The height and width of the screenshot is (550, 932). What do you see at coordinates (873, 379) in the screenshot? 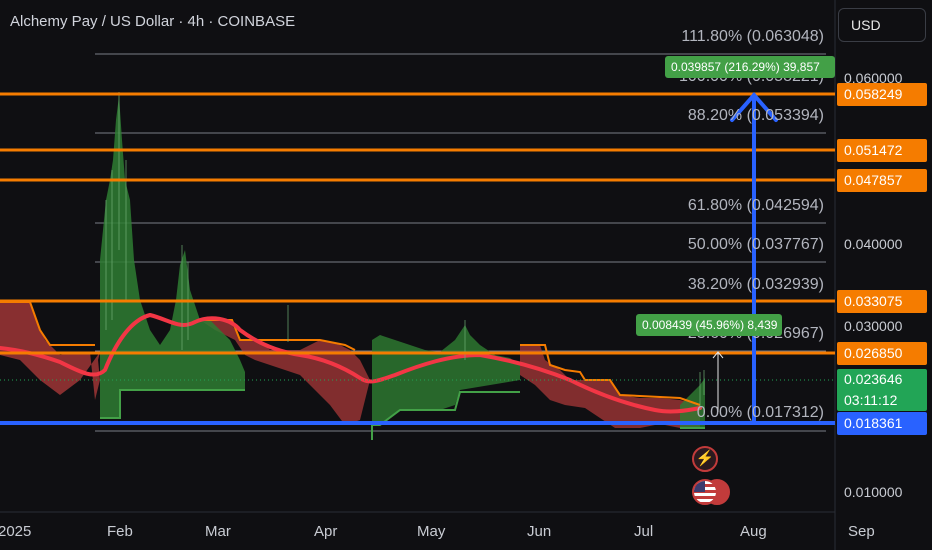
I see `last-price-value: 0.023646` at bounding box center [873, 379].